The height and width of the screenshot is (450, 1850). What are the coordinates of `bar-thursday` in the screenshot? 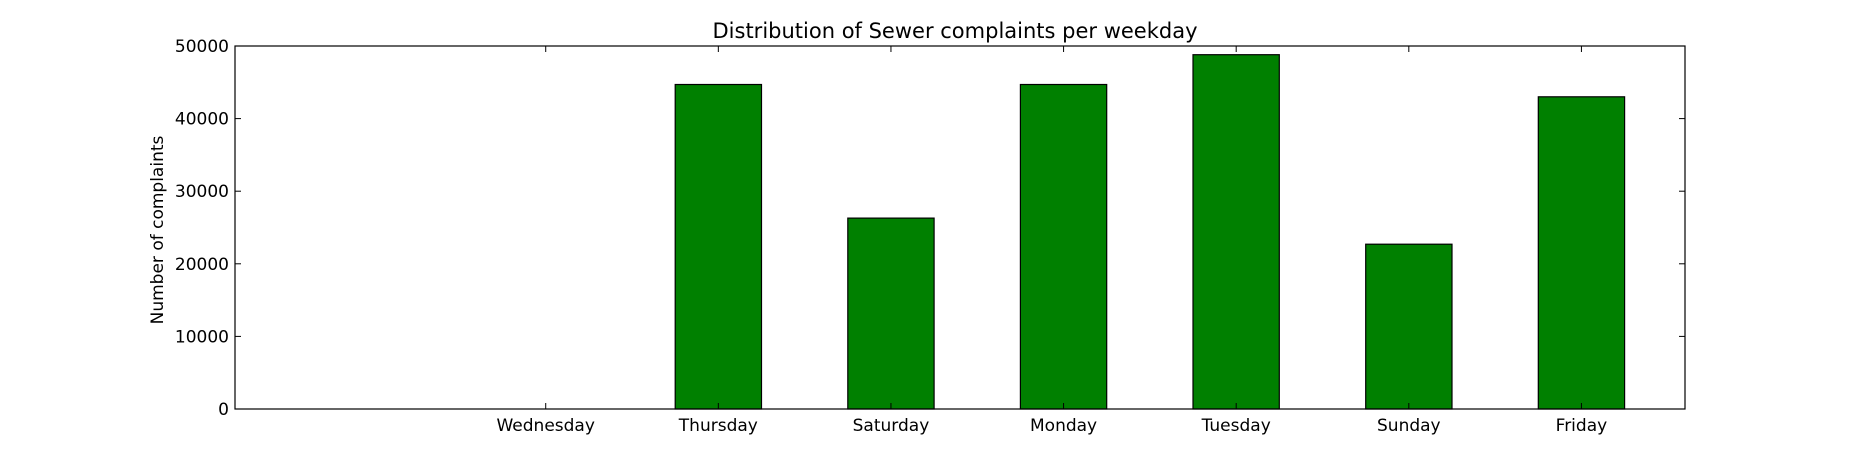 It's located at (718, 246).